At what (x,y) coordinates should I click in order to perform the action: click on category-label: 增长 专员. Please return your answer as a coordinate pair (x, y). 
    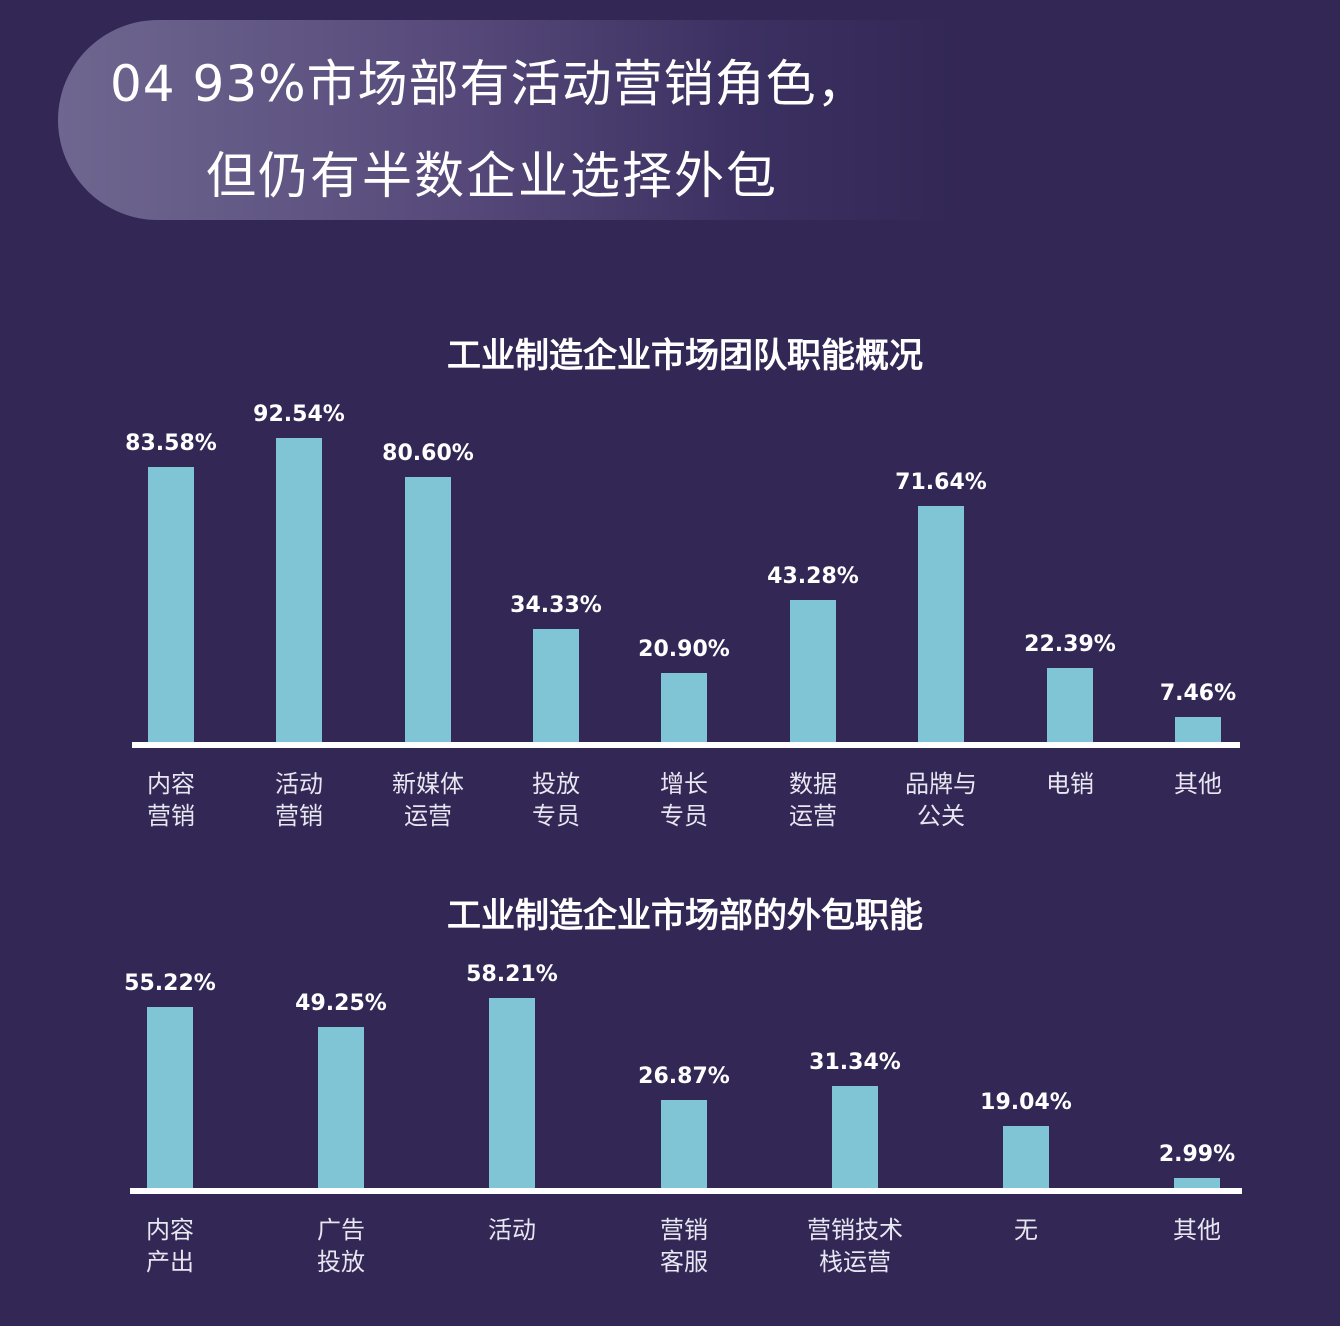
    Looking at the image, I should click on (684, 800).